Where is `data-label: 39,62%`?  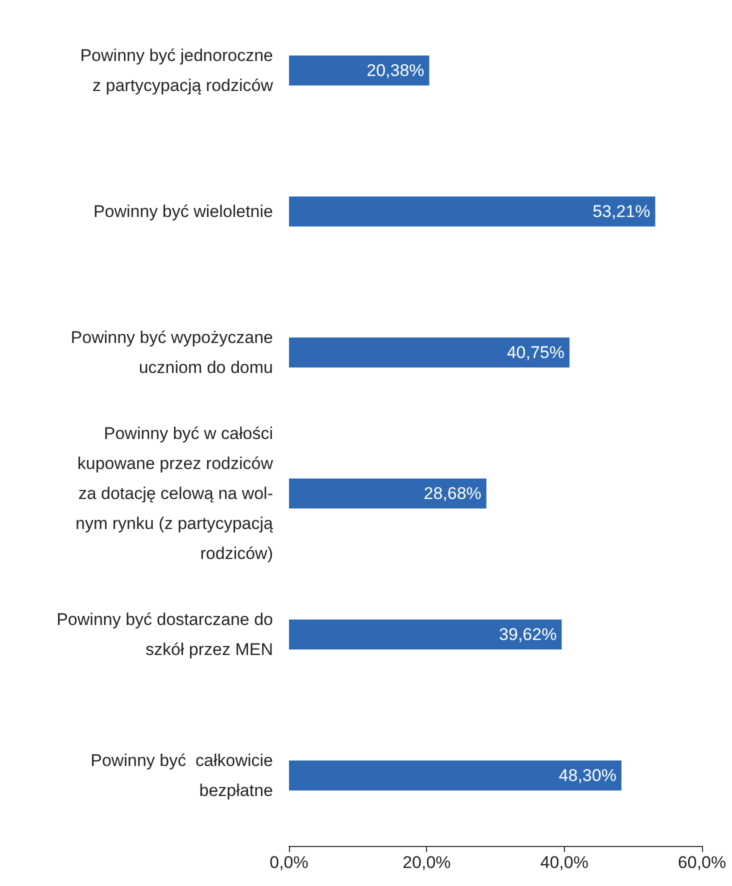
data-label: 39,62% is located at coordinates (528, 634).